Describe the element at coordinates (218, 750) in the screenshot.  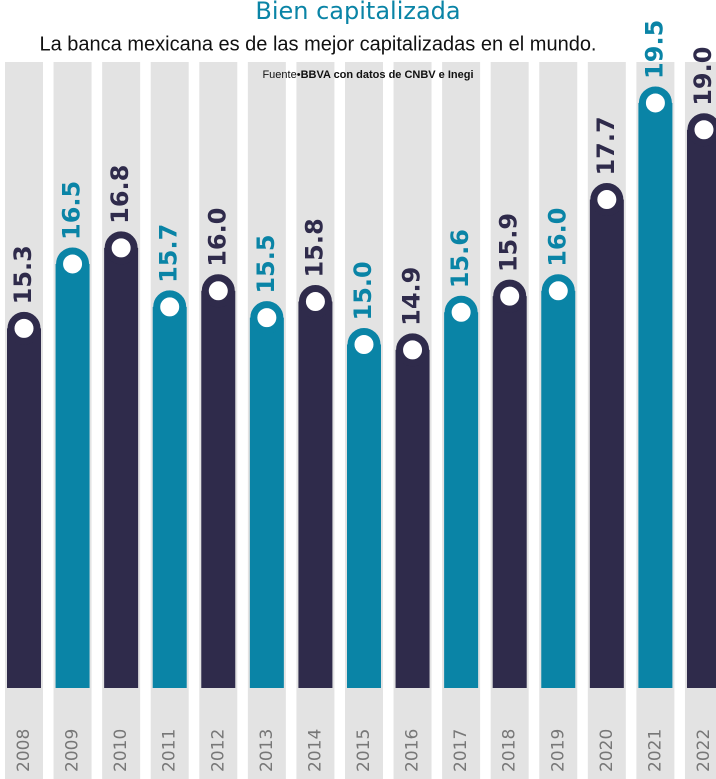
I see `x-tick-label: 2012` at that location.